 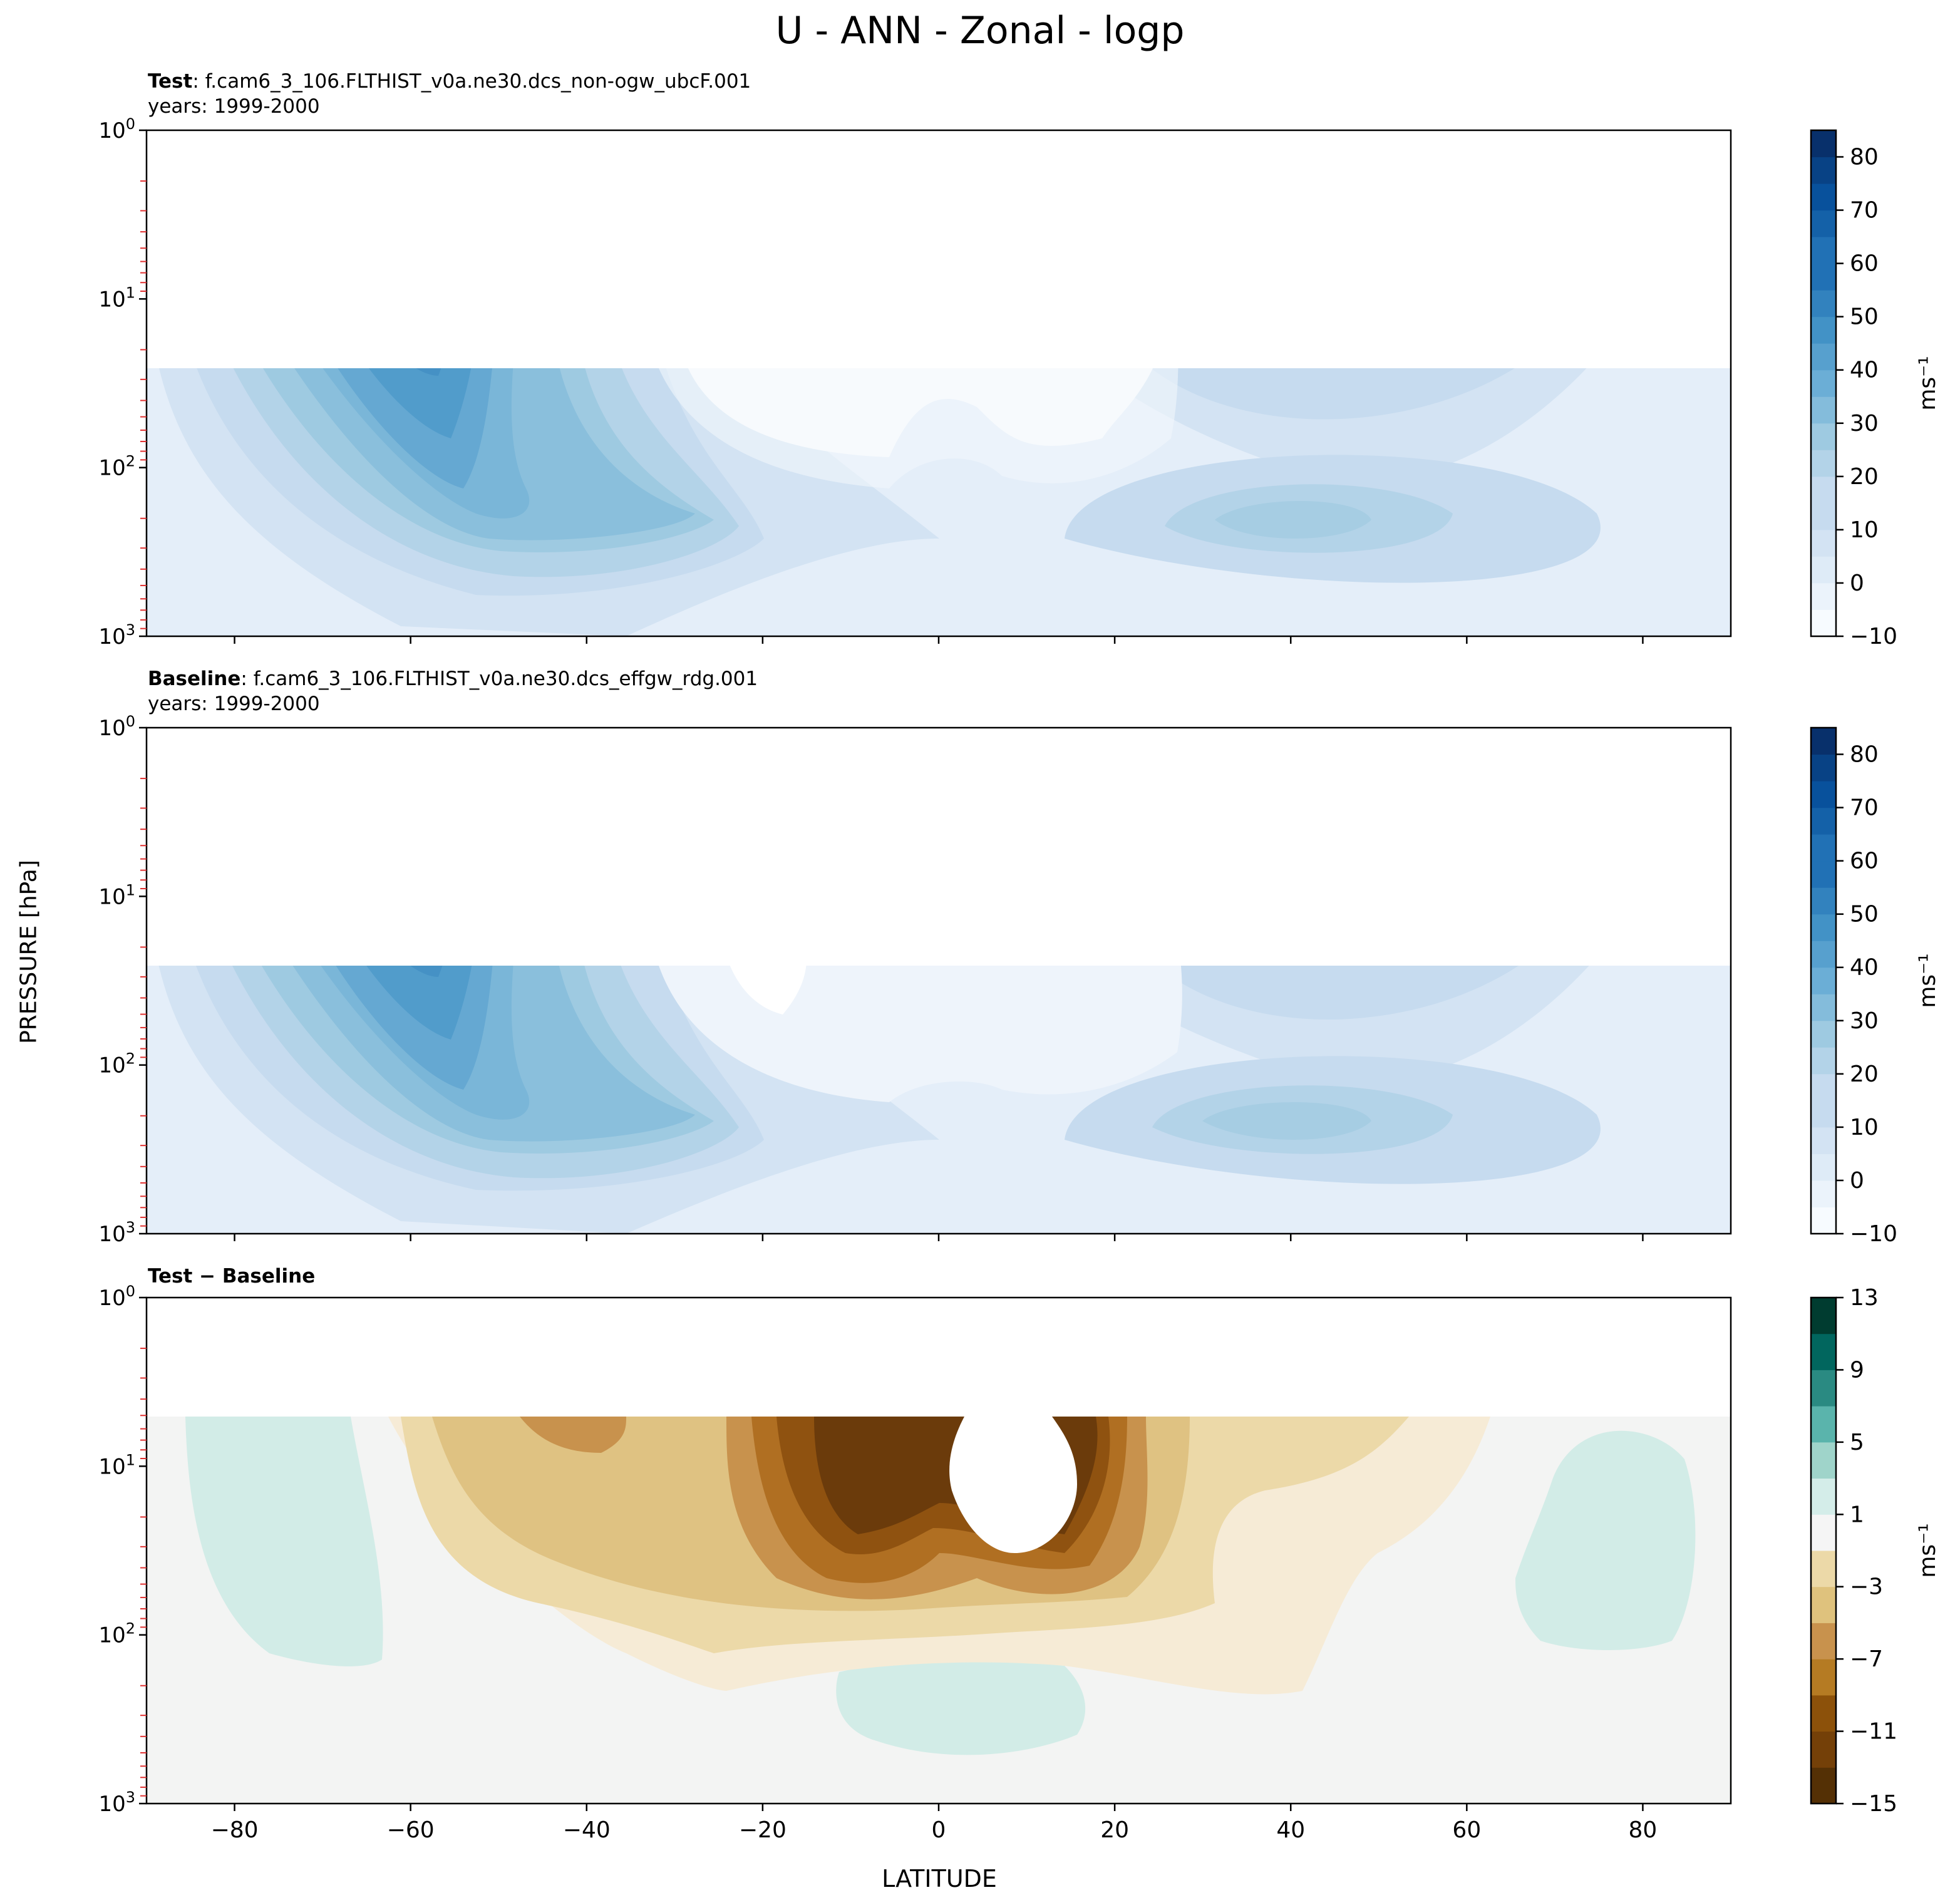 I want to click on colorbar-tick-label: −15, so click(x=1873, y=1804).